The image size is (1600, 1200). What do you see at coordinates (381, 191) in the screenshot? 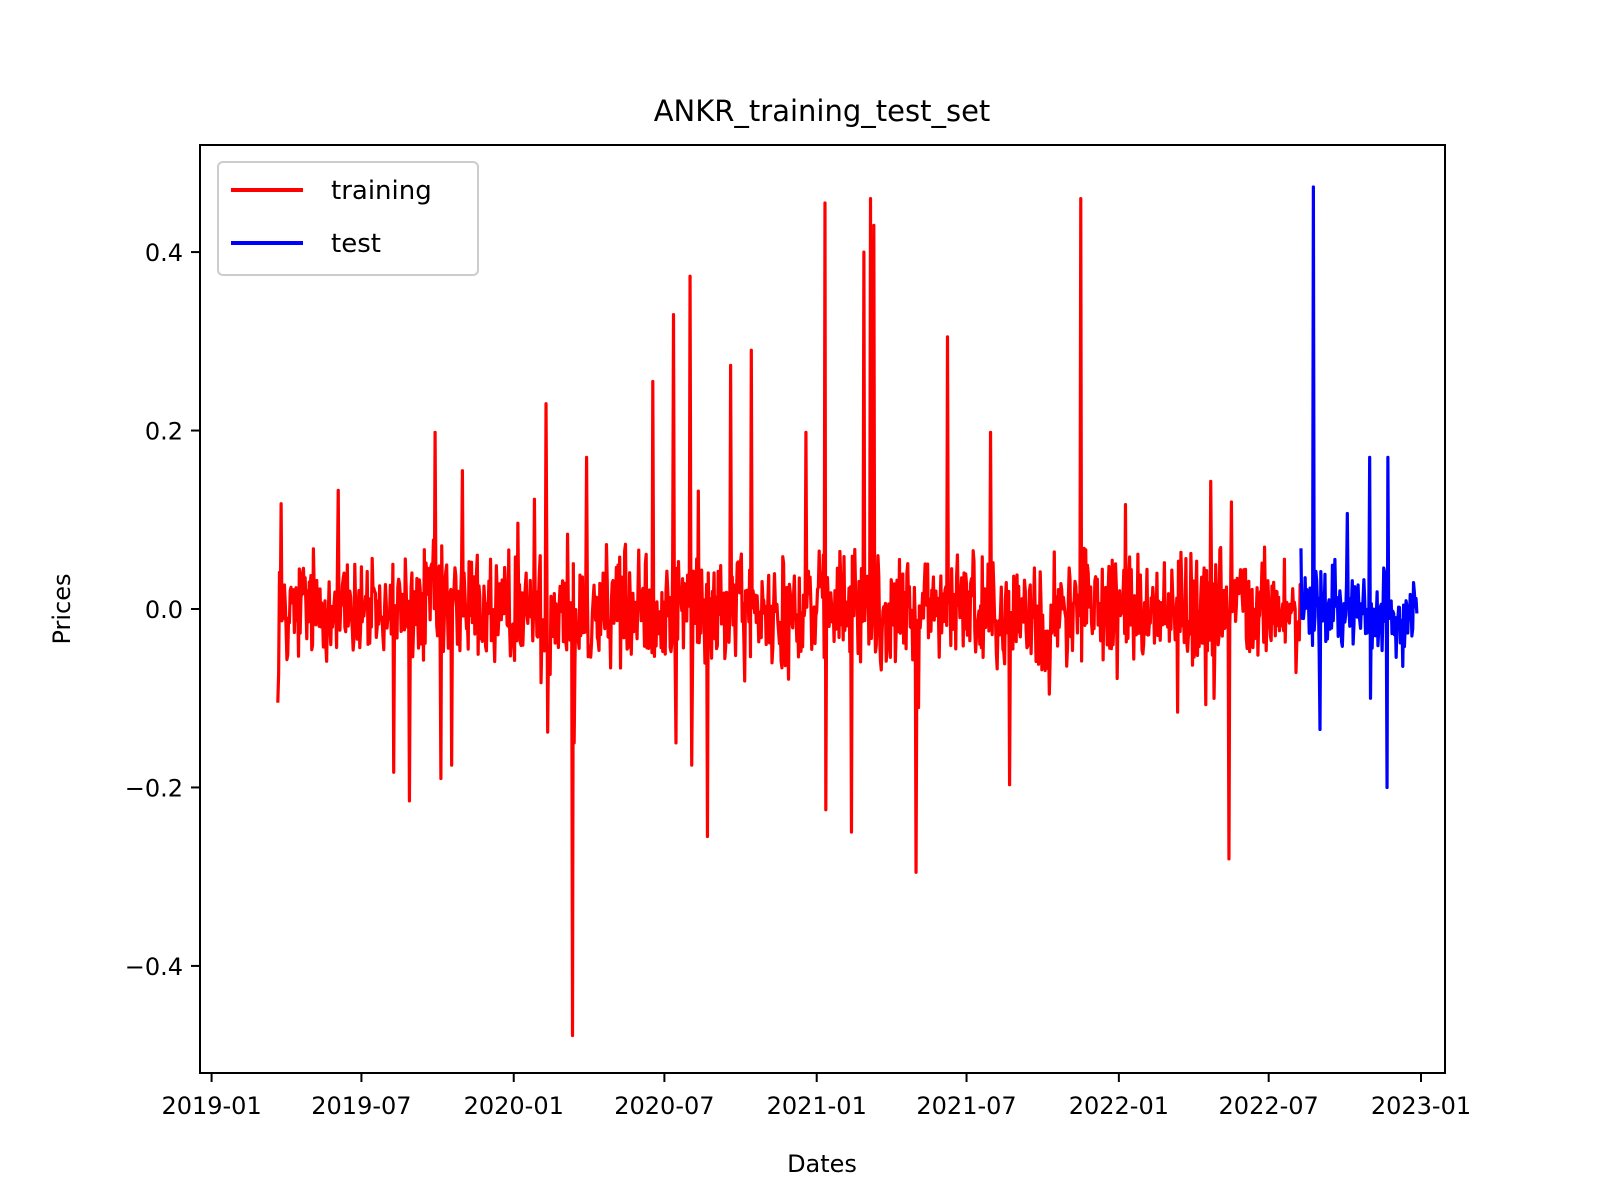
I see `legend-label-training: training` at bounding box center [381, 191].